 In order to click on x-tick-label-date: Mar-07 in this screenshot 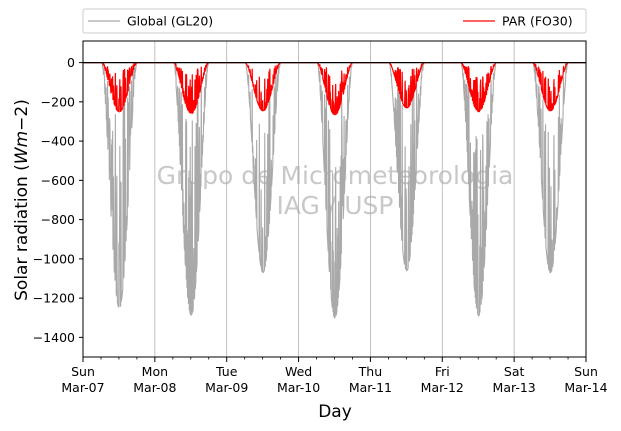, I will do `click(82, 387)`.